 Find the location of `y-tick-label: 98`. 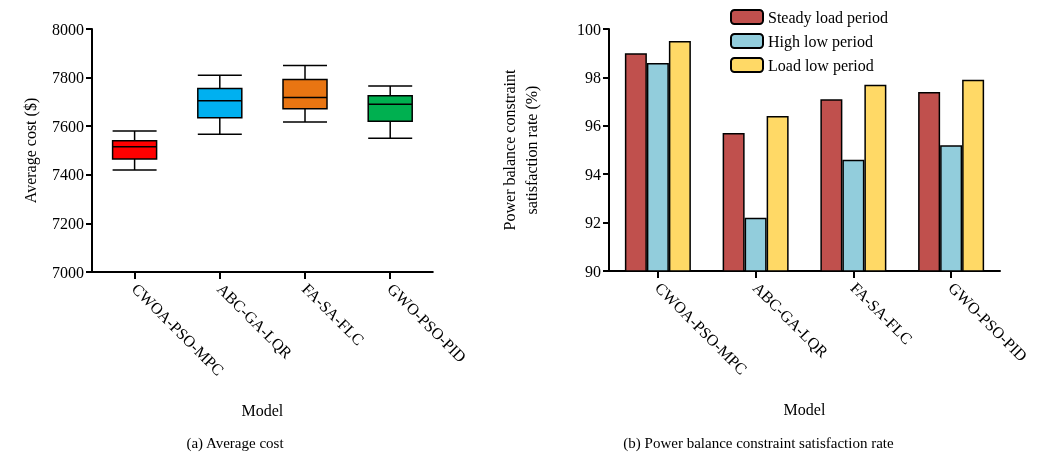

y-tick-label: 98 is located at coordinates (593, 77).